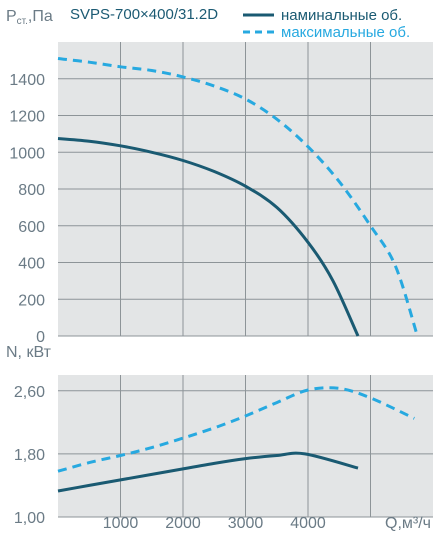  I want to click on pressure-axis-label-sub: ст., so click(22, 21).